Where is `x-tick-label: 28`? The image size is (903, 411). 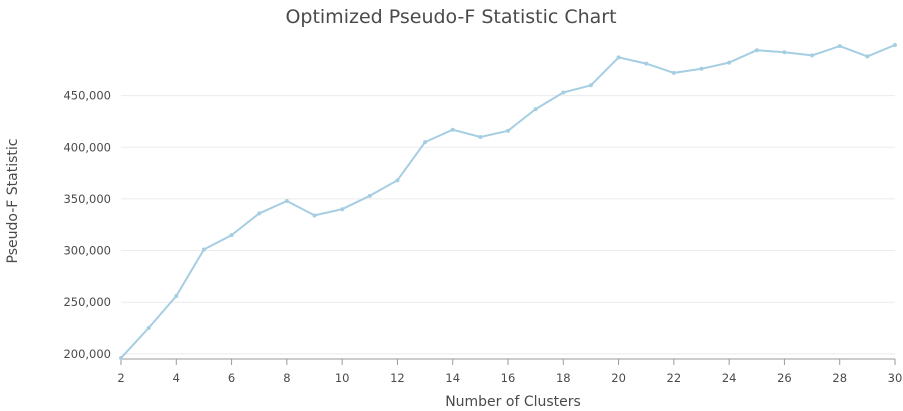 x-tick-label: 28 is located at coordinates (839, 378).